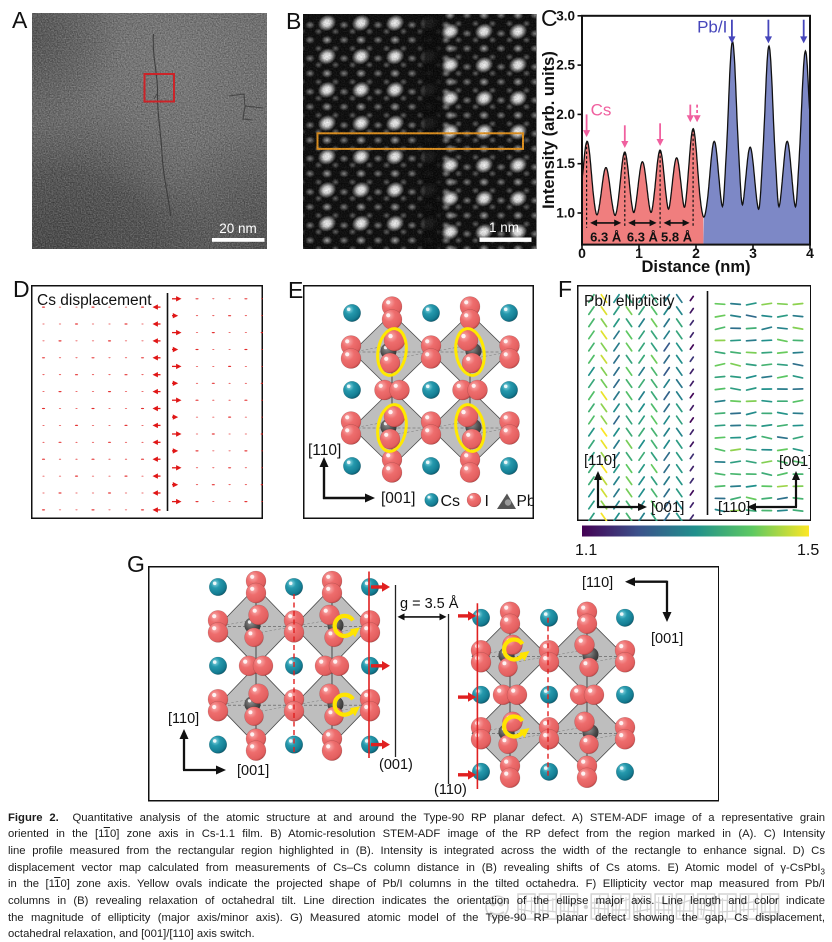 The width and height of the screenshot is (832, 942). What do you see at coordinates (549, 130) in the screenshot?
I see `svg-text: Intensity (arb. units)` at bounding box center [549, 130].